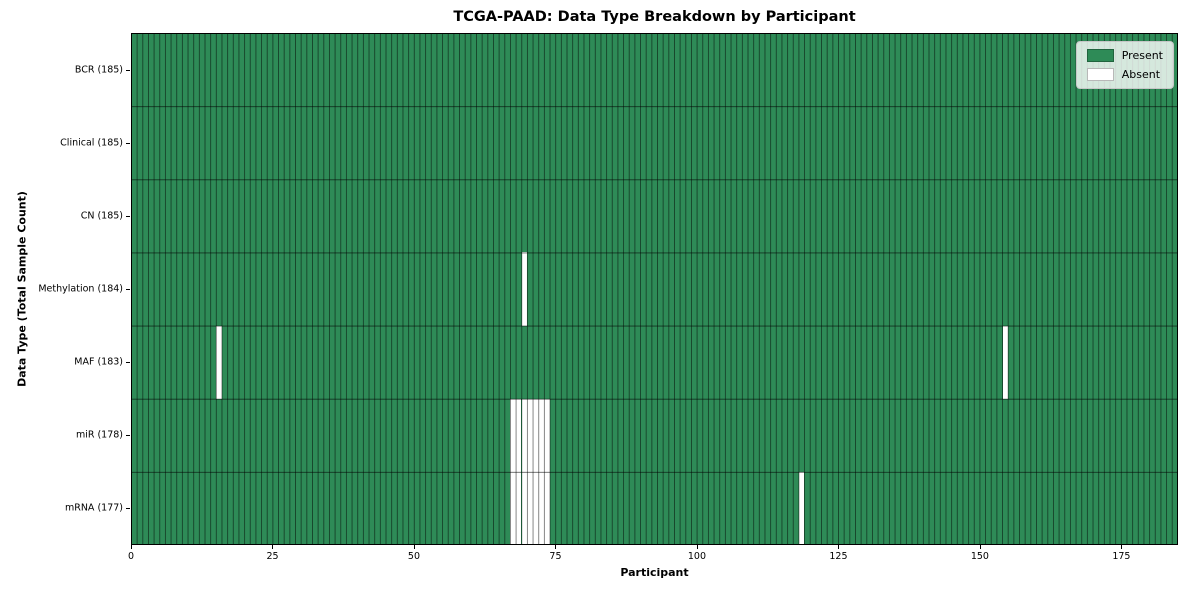 This screenshot has width=1200, height=600. Describe the element at coordinates (1100, 74) in the screenshot. I see `legend-swatch-absent` at that location.